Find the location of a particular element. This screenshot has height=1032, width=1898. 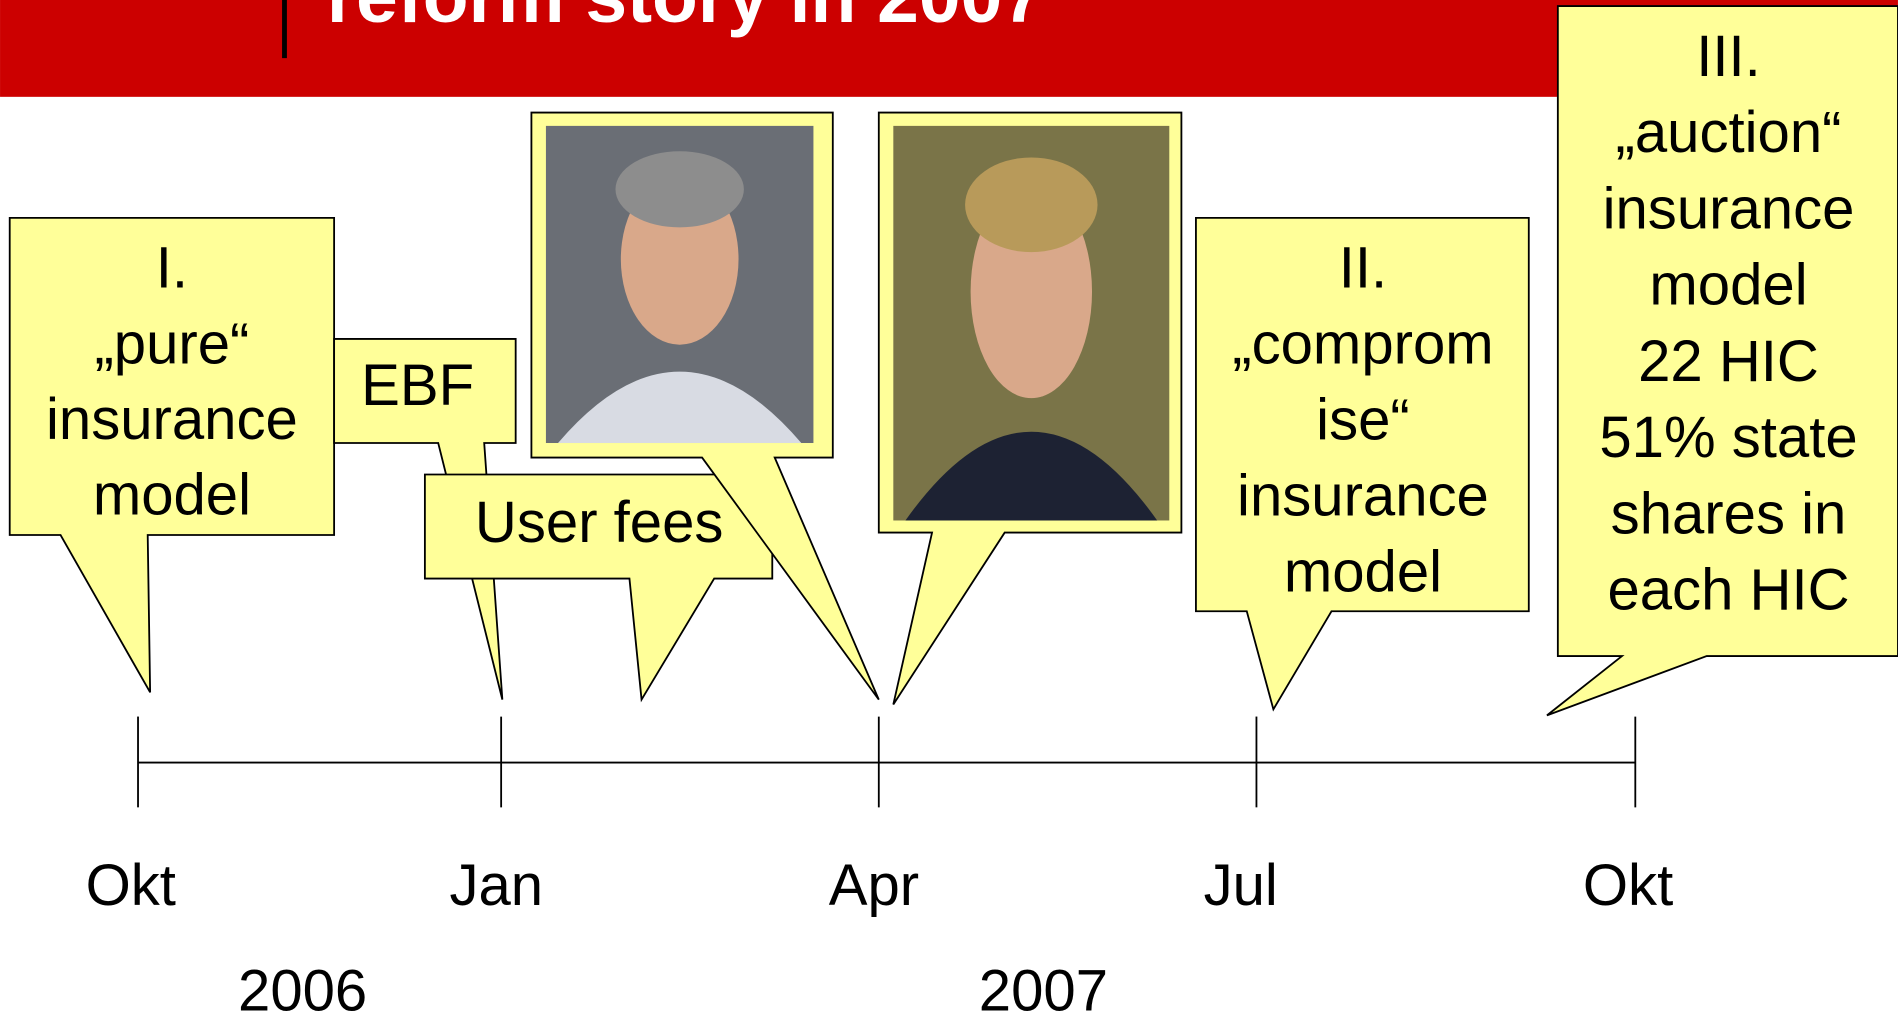

callout-text: III. is located at coordinates (1728, 56).